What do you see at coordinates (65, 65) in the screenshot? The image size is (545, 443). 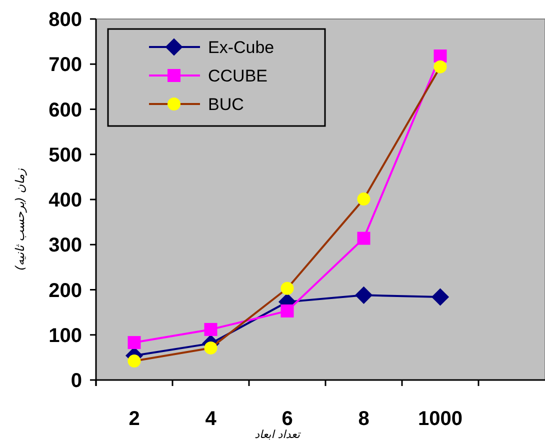 I see `ytick: 700` at bounding box center [65, 65].